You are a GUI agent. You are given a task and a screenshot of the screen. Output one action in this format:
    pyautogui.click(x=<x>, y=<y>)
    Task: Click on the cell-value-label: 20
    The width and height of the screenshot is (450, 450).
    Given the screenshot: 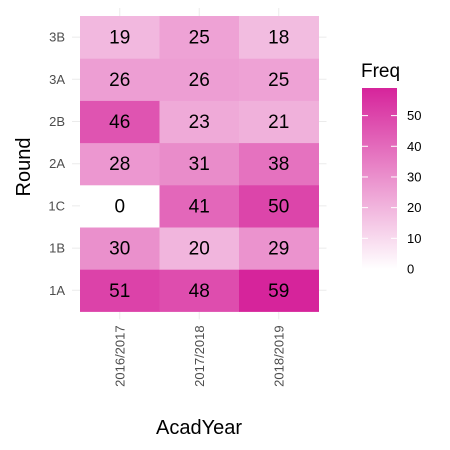 What is the action you would take?
    pyautogui.click(x=199, y=249)
    